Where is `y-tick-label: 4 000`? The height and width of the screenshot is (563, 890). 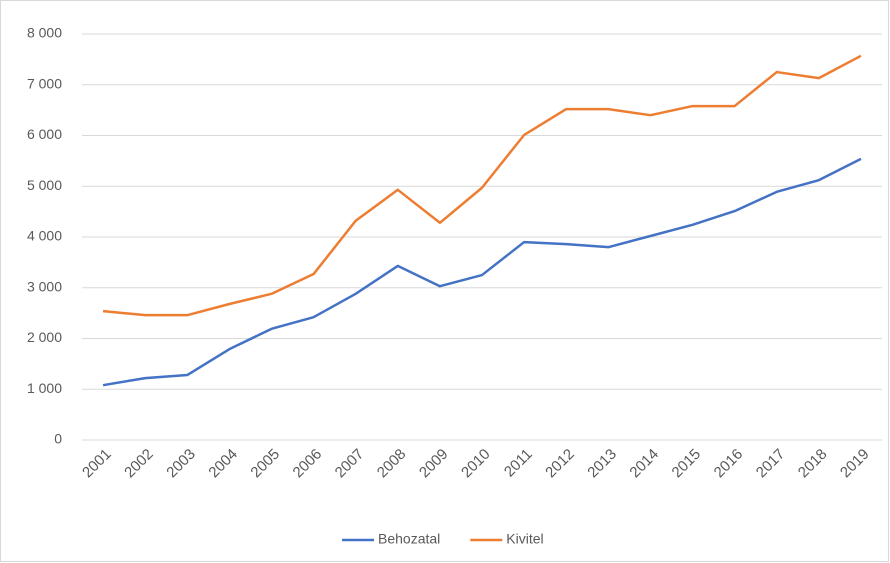 y-tick-label: 4 000 is located at coordinates (44, 236).